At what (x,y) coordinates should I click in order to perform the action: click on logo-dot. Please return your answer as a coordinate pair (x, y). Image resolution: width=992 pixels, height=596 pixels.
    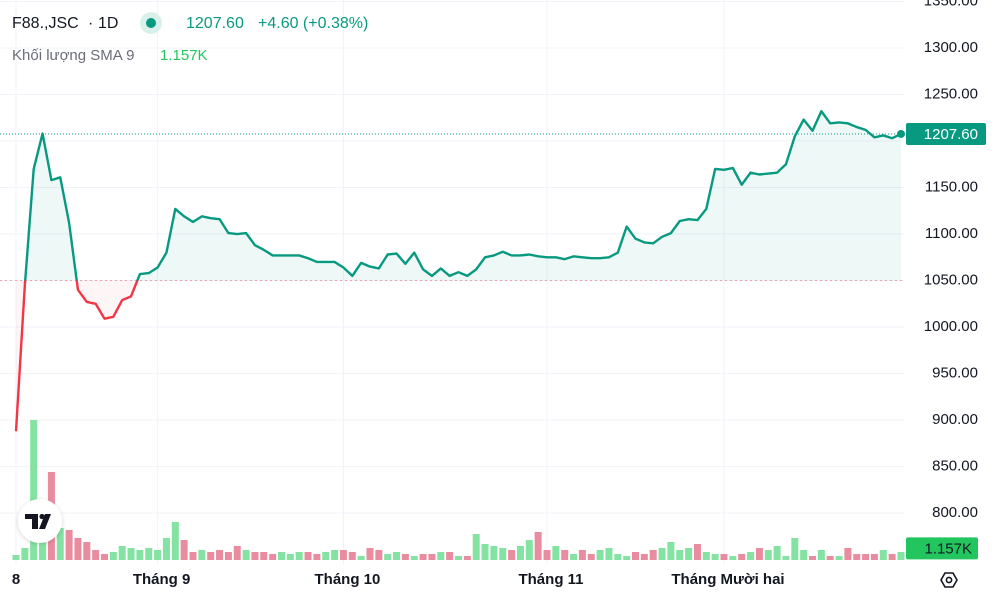
    Looking at the image, I should click on (42, 516).